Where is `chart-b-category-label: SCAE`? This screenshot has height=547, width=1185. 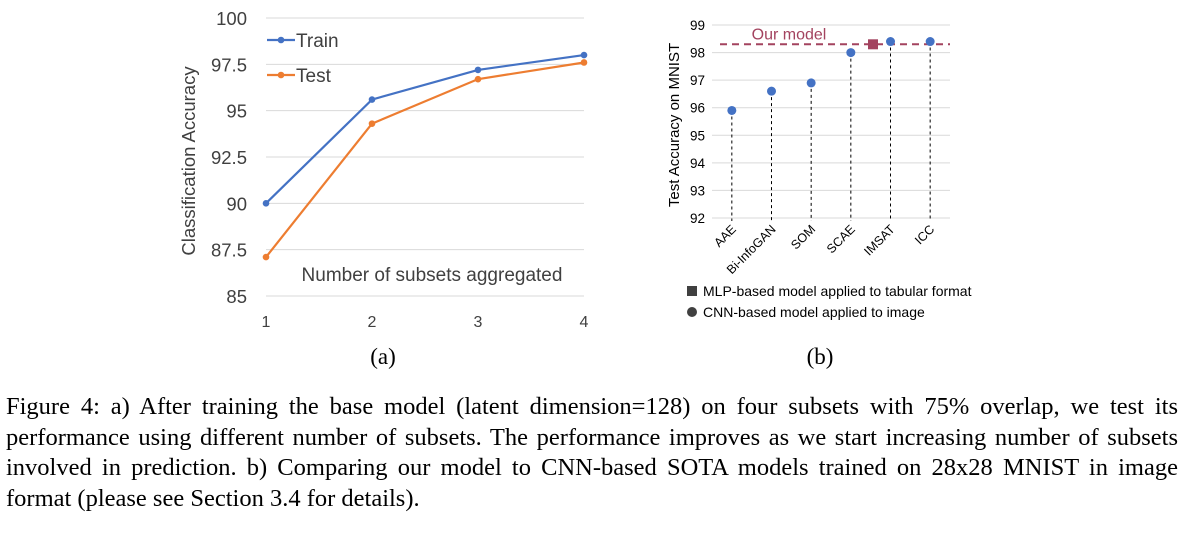
chart-b-category-label: SCAE is located at coordinates (841, 239).